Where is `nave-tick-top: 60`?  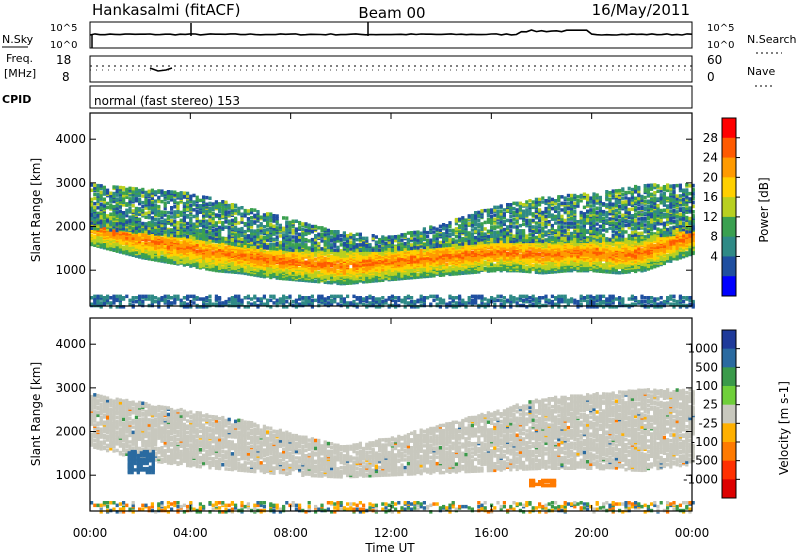 nave-tick-top: 60 is located at coordinates (714, 60).